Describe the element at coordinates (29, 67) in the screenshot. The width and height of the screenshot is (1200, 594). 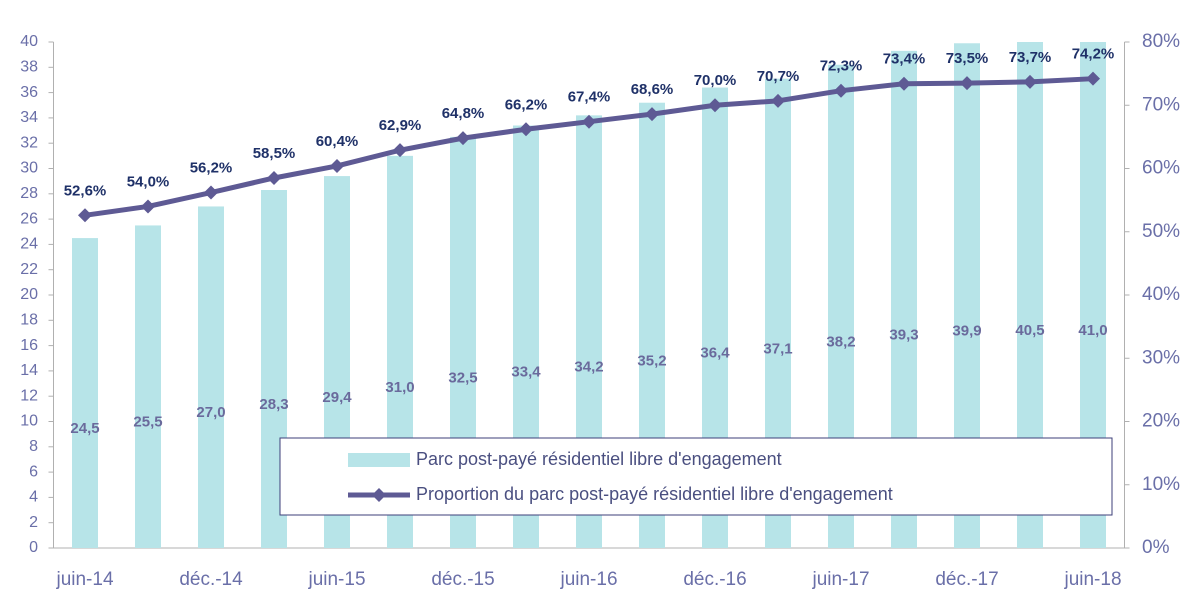
I see `y-tick-label: 38` at that location.